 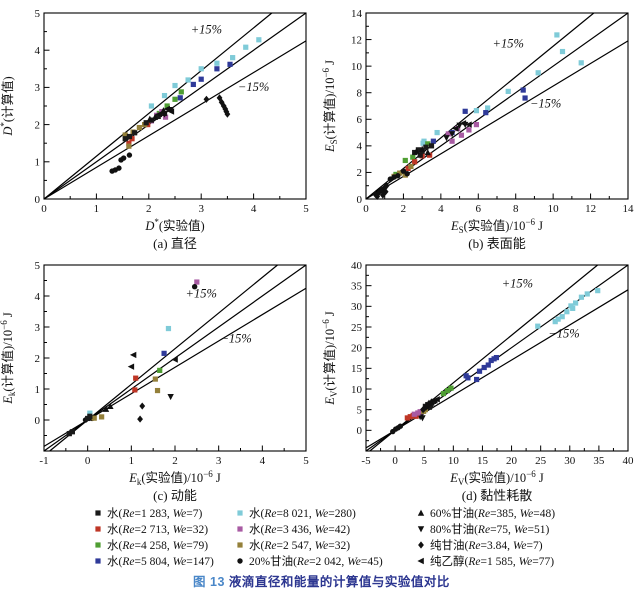 What do you see at coordinates (97, 209) in the screenshot?
I see `x-tick-label: 1` at bounding box center [97, 209].